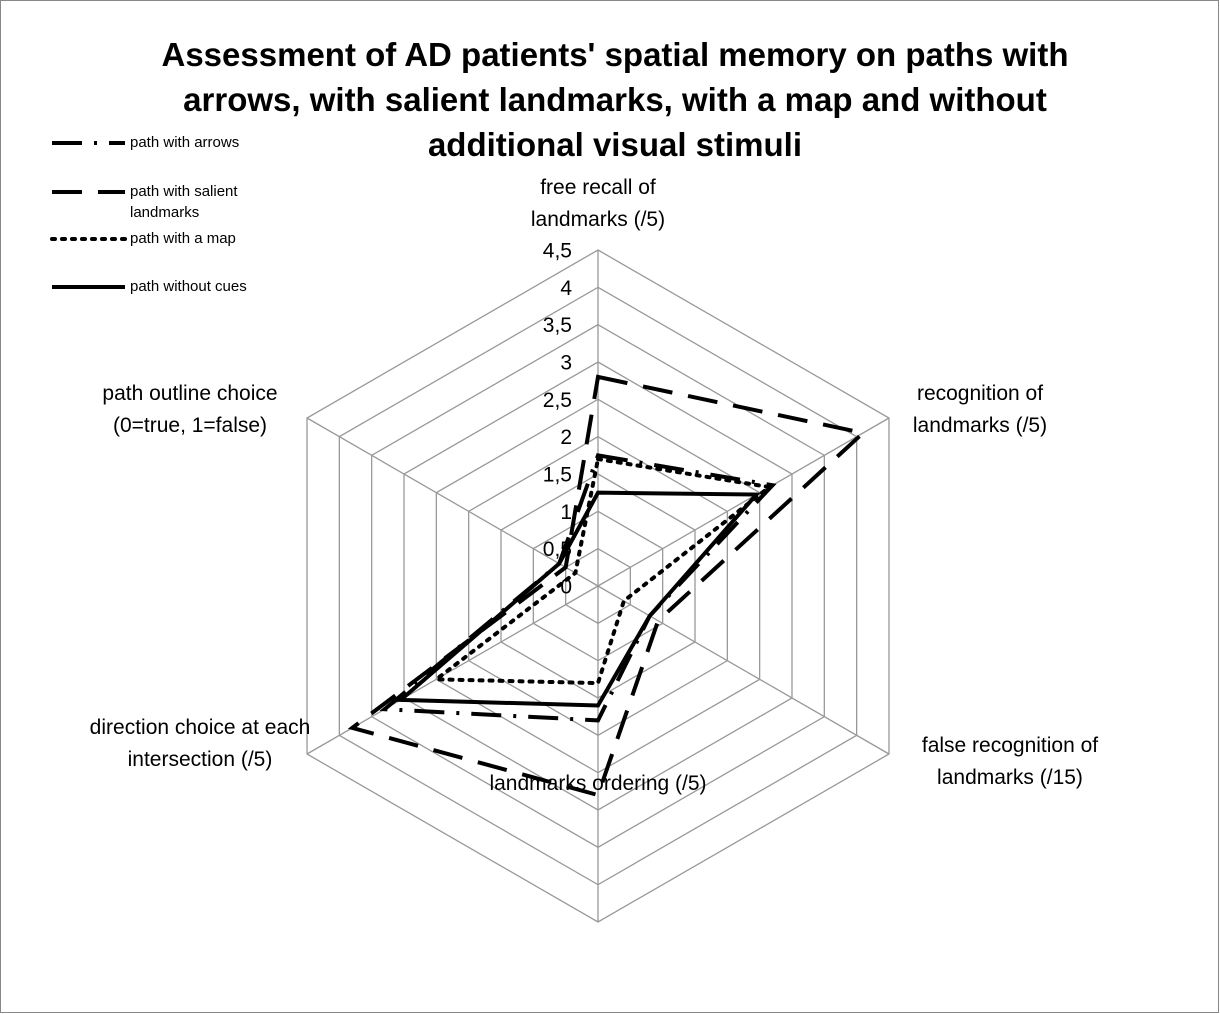 The image size is (1220, 1014). I want to click on legend-label-box: path with salient landmarks, so click(184, 202).